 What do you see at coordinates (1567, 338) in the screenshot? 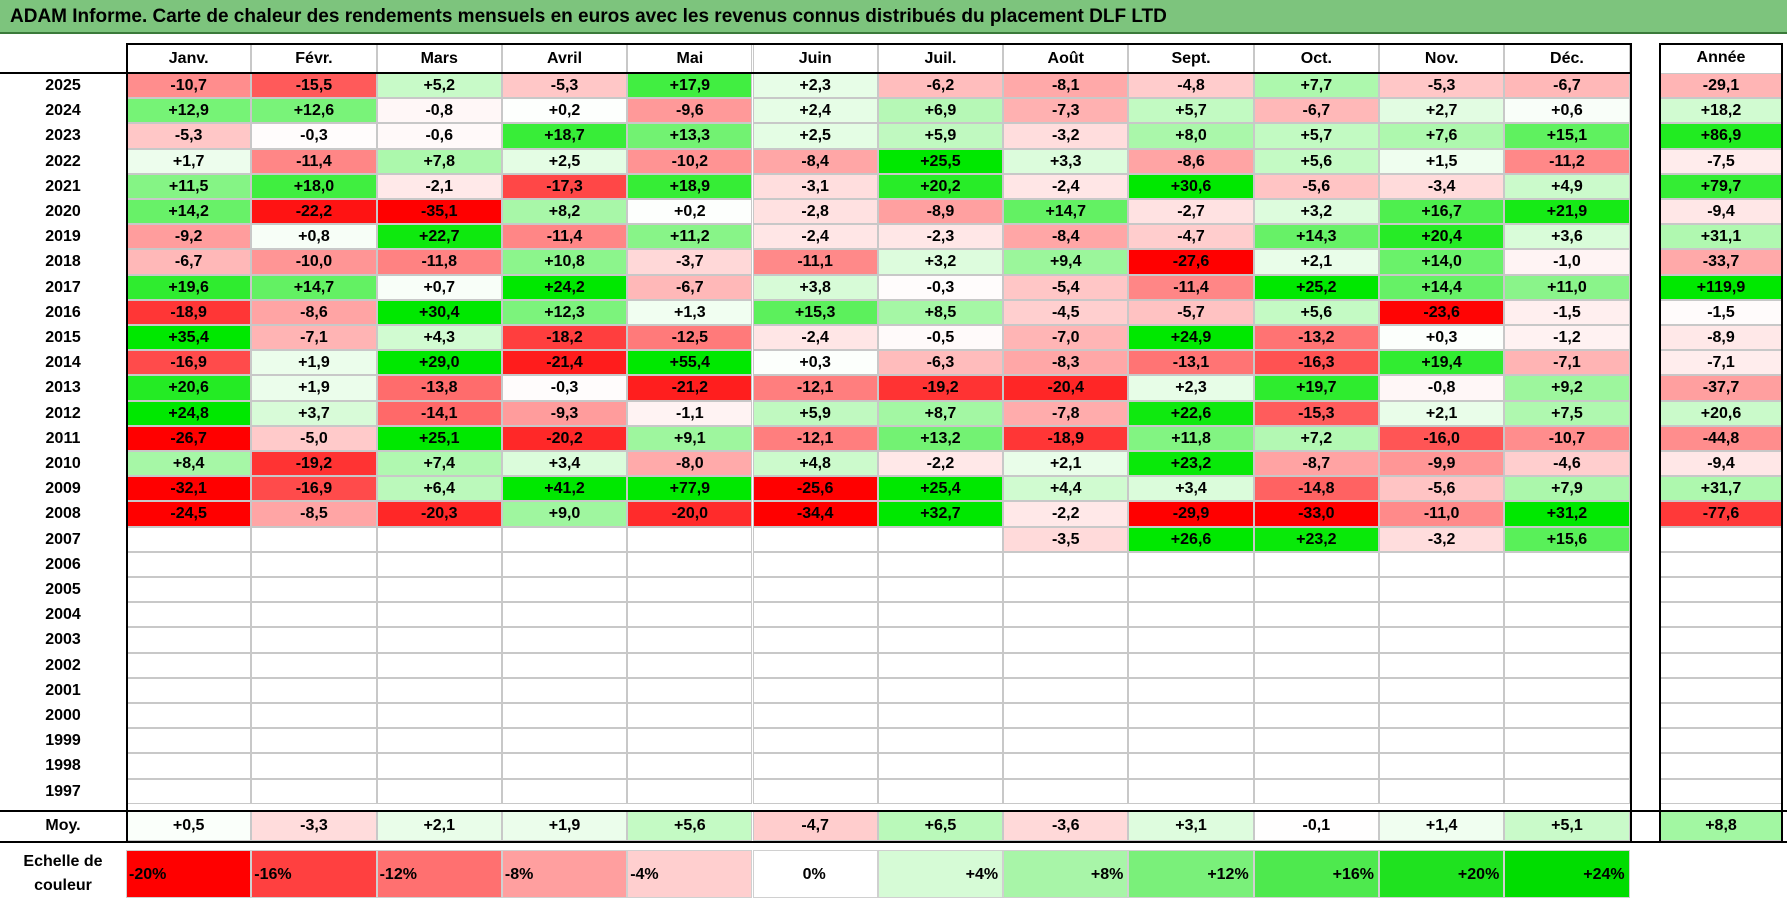
I see `heatmap-cell: -1,2` at bounding box center [1567, 338].